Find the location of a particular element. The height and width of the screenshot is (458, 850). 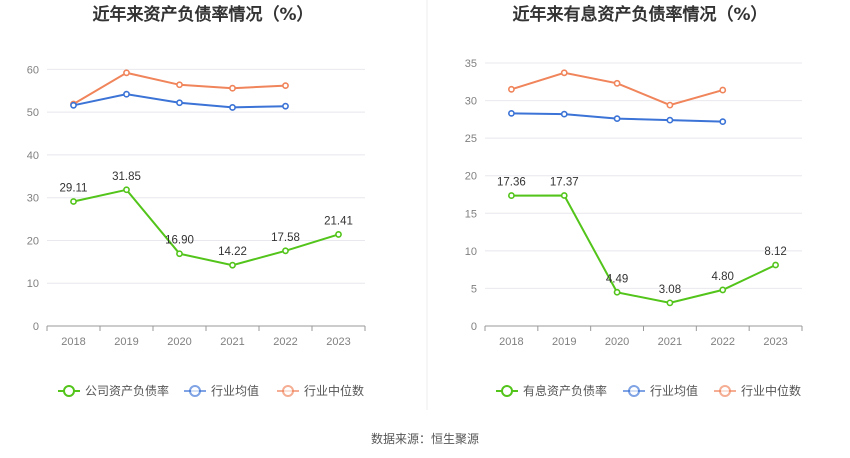

data-label: 3.08 is located at coordinates (670, 290).